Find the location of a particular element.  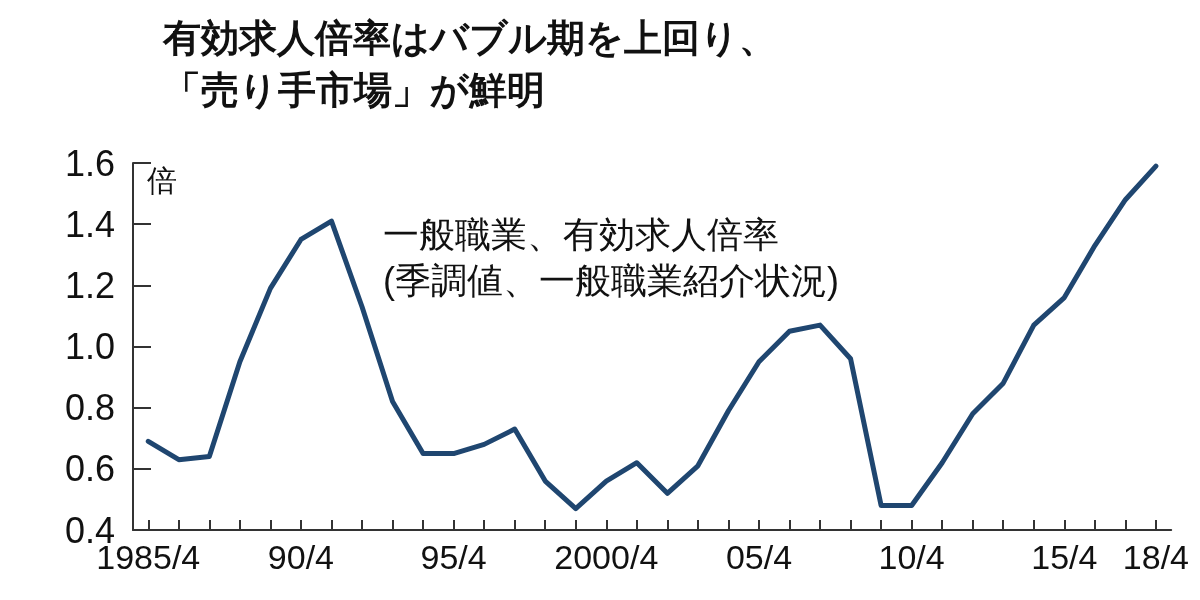

x-tick-label: 05/4 is located at coordinates (759, 557).